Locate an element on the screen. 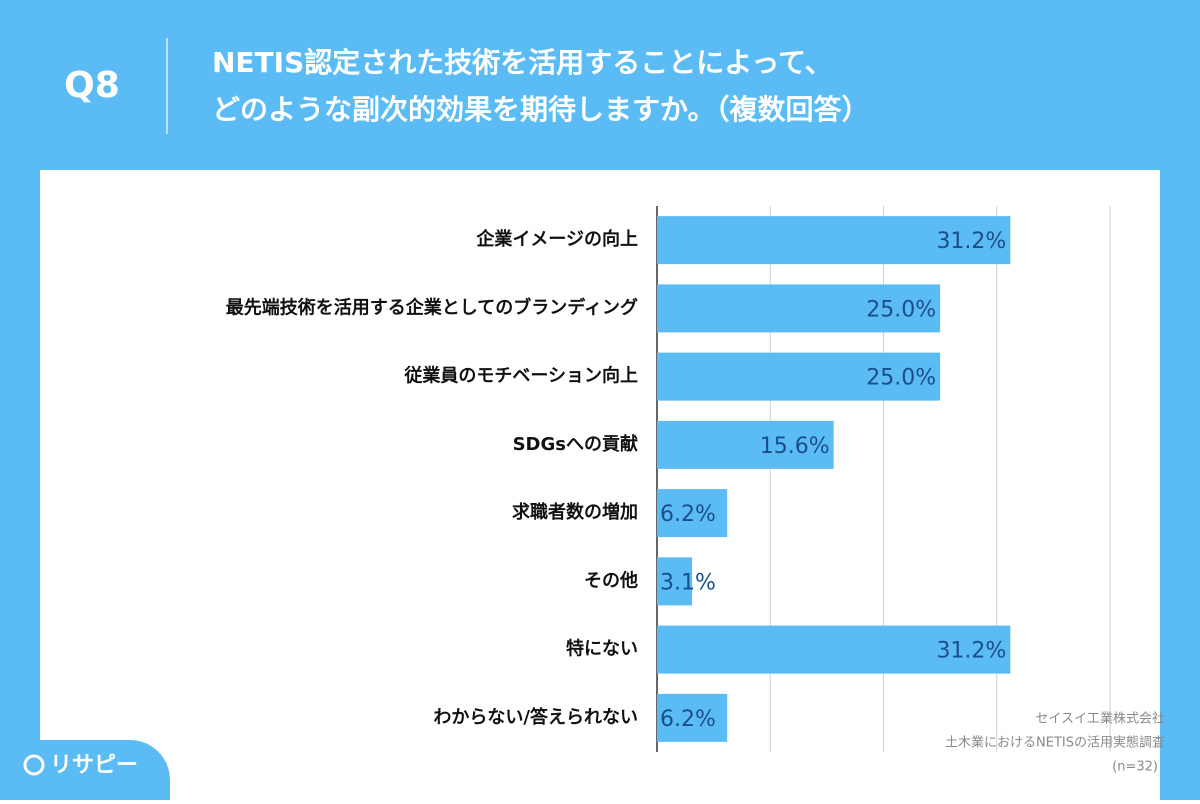 This screenshot has height=804, width=1200. logo-badge is located at coordinates (85, 770).